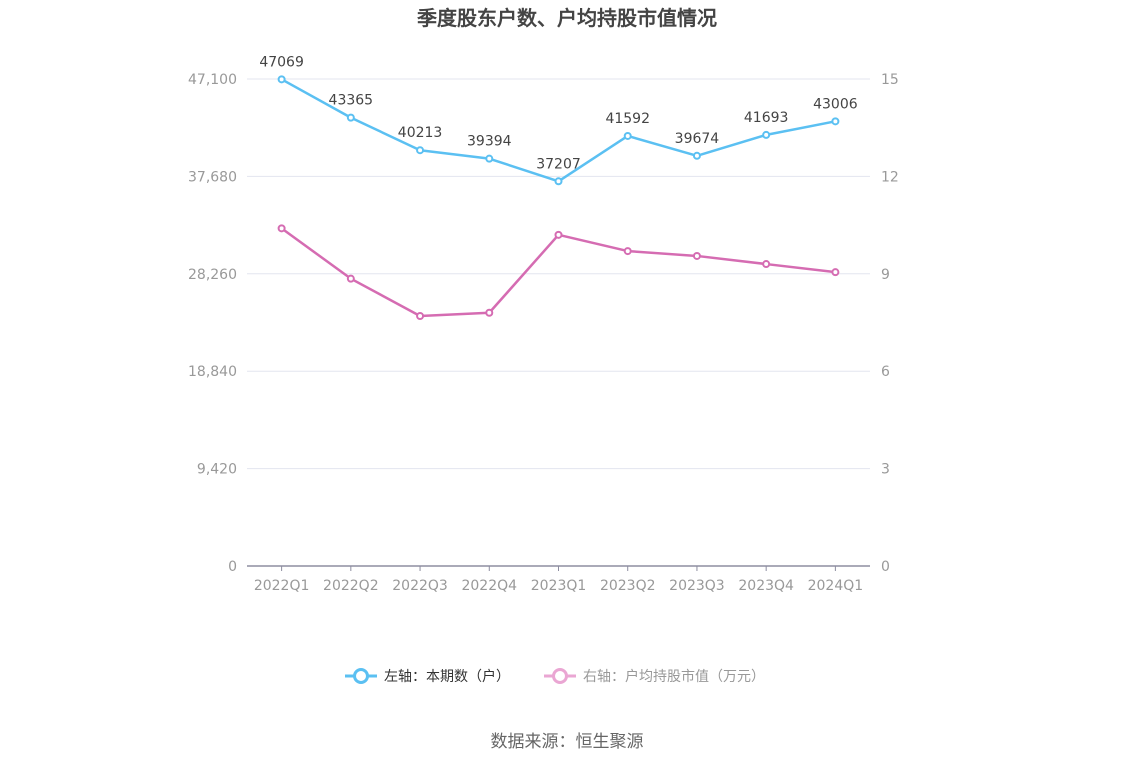 Image resolution: width=1134 pixels, height=766 pixels. I want to click on data-label: 40213, so click(420, 133).